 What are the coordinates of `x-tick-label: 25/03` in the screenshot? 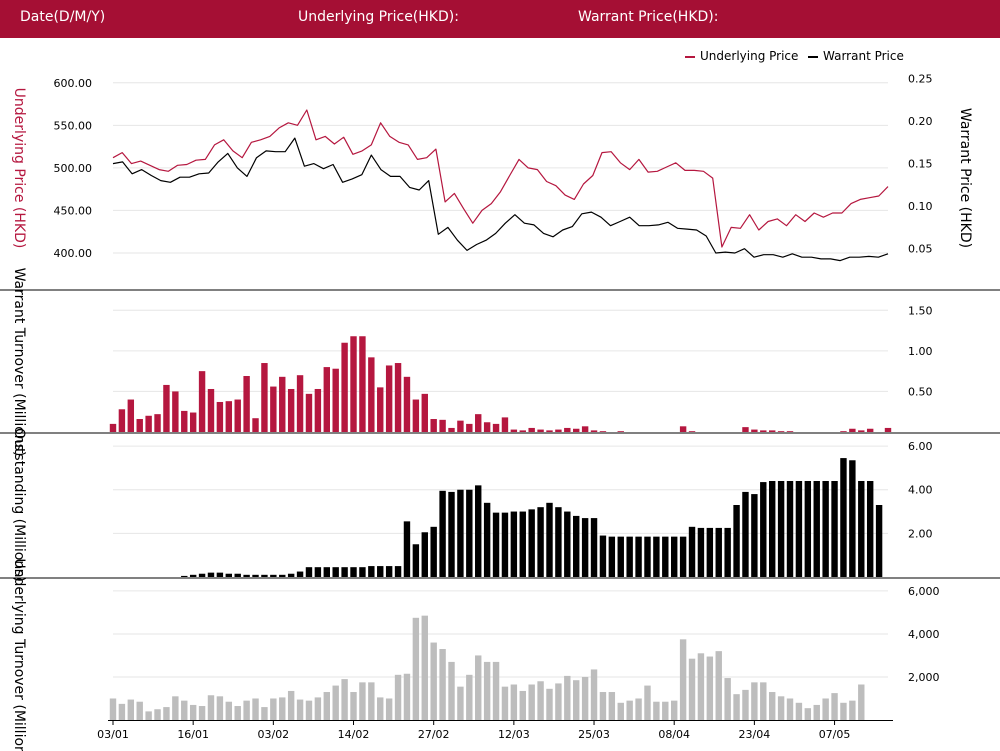 It's located at (594, 734).